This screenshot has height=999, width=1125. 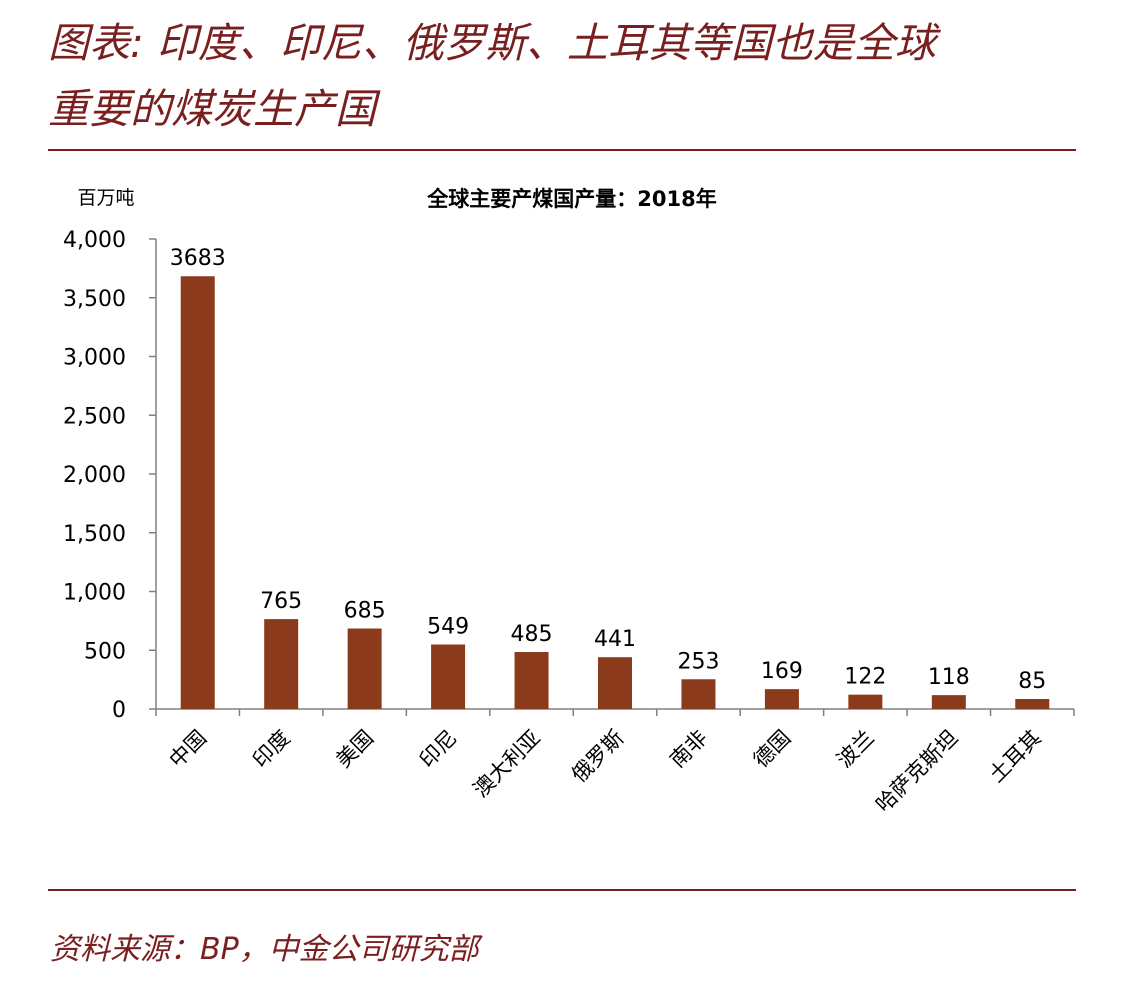 What do you see at coordinates (355, 749) in the screenshot?
I see `x-category-label: 美国` at bounding box center [355, 749].